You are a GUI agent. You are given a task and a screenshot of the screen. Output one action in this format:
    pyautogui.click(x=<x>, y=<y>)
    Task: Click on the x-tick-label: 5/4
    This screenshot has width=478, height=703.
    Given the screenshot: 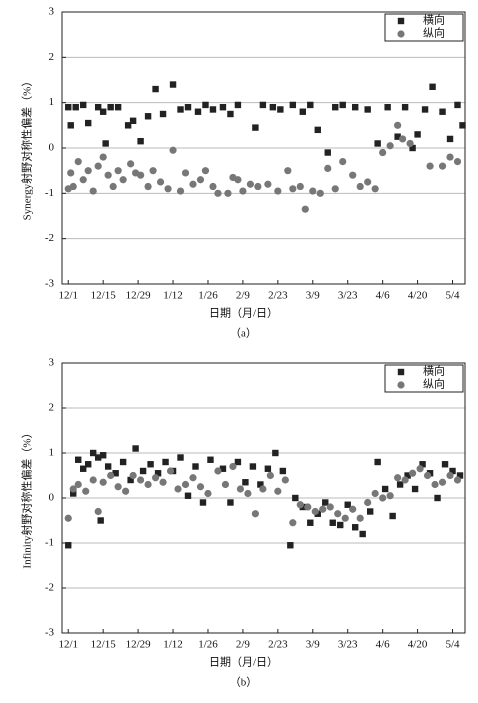 What is the action you would take?
    pyautogui.click(x=452, y=645)
    